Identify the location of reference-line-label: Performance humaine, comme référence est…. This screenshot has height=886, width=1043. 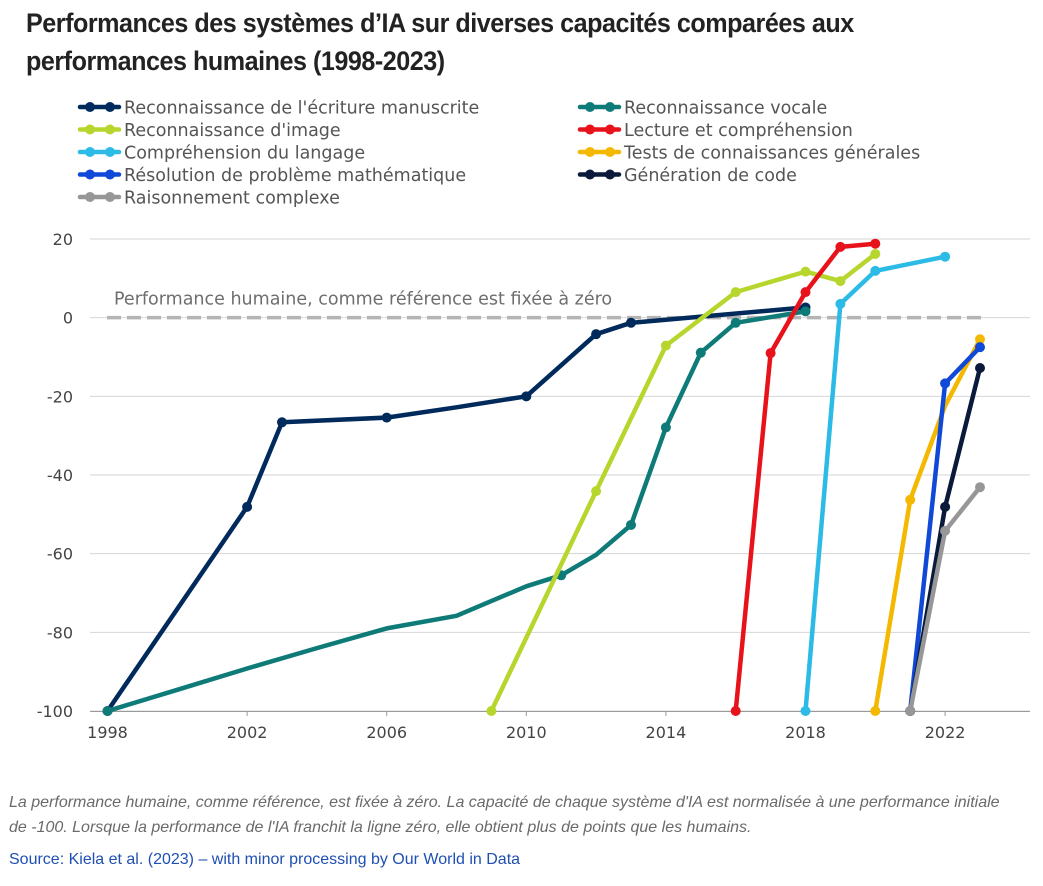
(363, 300).